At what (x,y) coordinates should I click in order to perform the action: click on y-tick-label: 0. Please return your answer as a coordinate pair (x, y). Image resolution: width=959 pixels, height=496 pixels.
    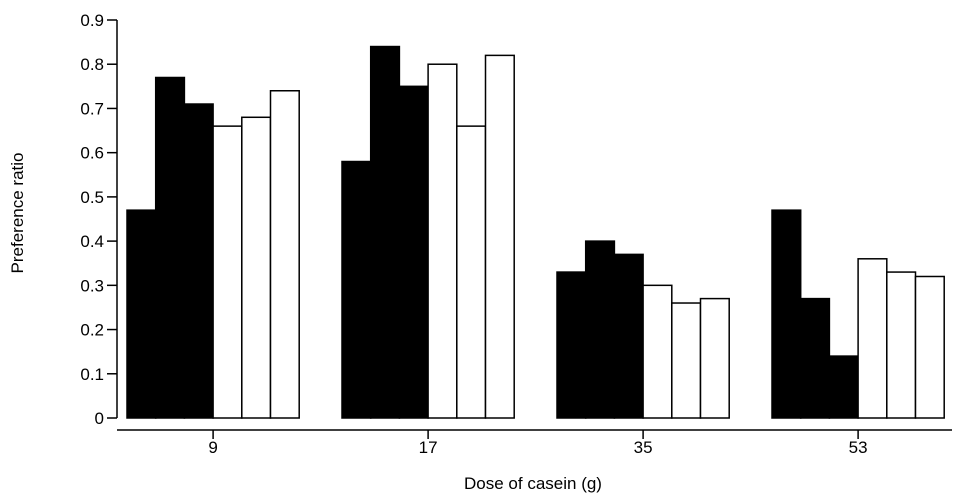
    Looking at the image, I should click on (99, 418).